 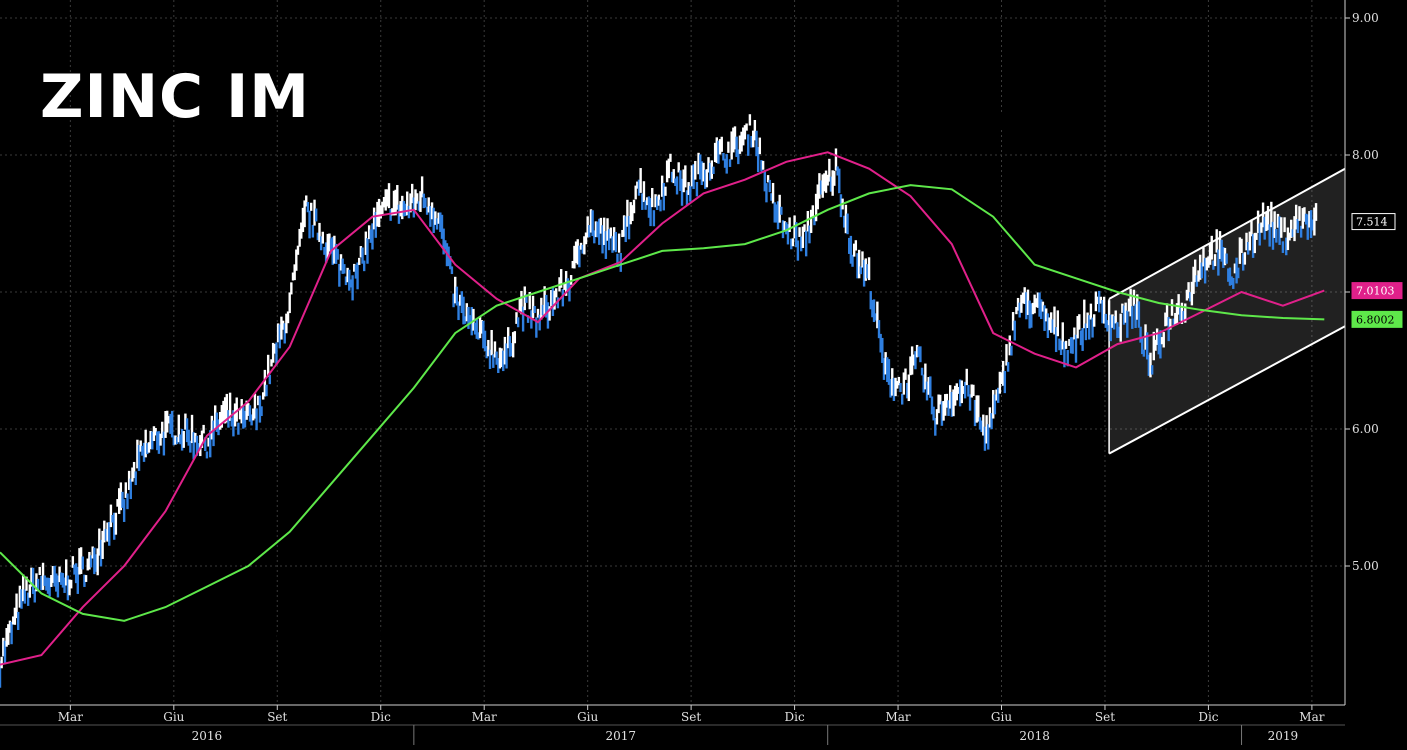 I want to click on channel-upper-line, so click(x=1227, y=233).